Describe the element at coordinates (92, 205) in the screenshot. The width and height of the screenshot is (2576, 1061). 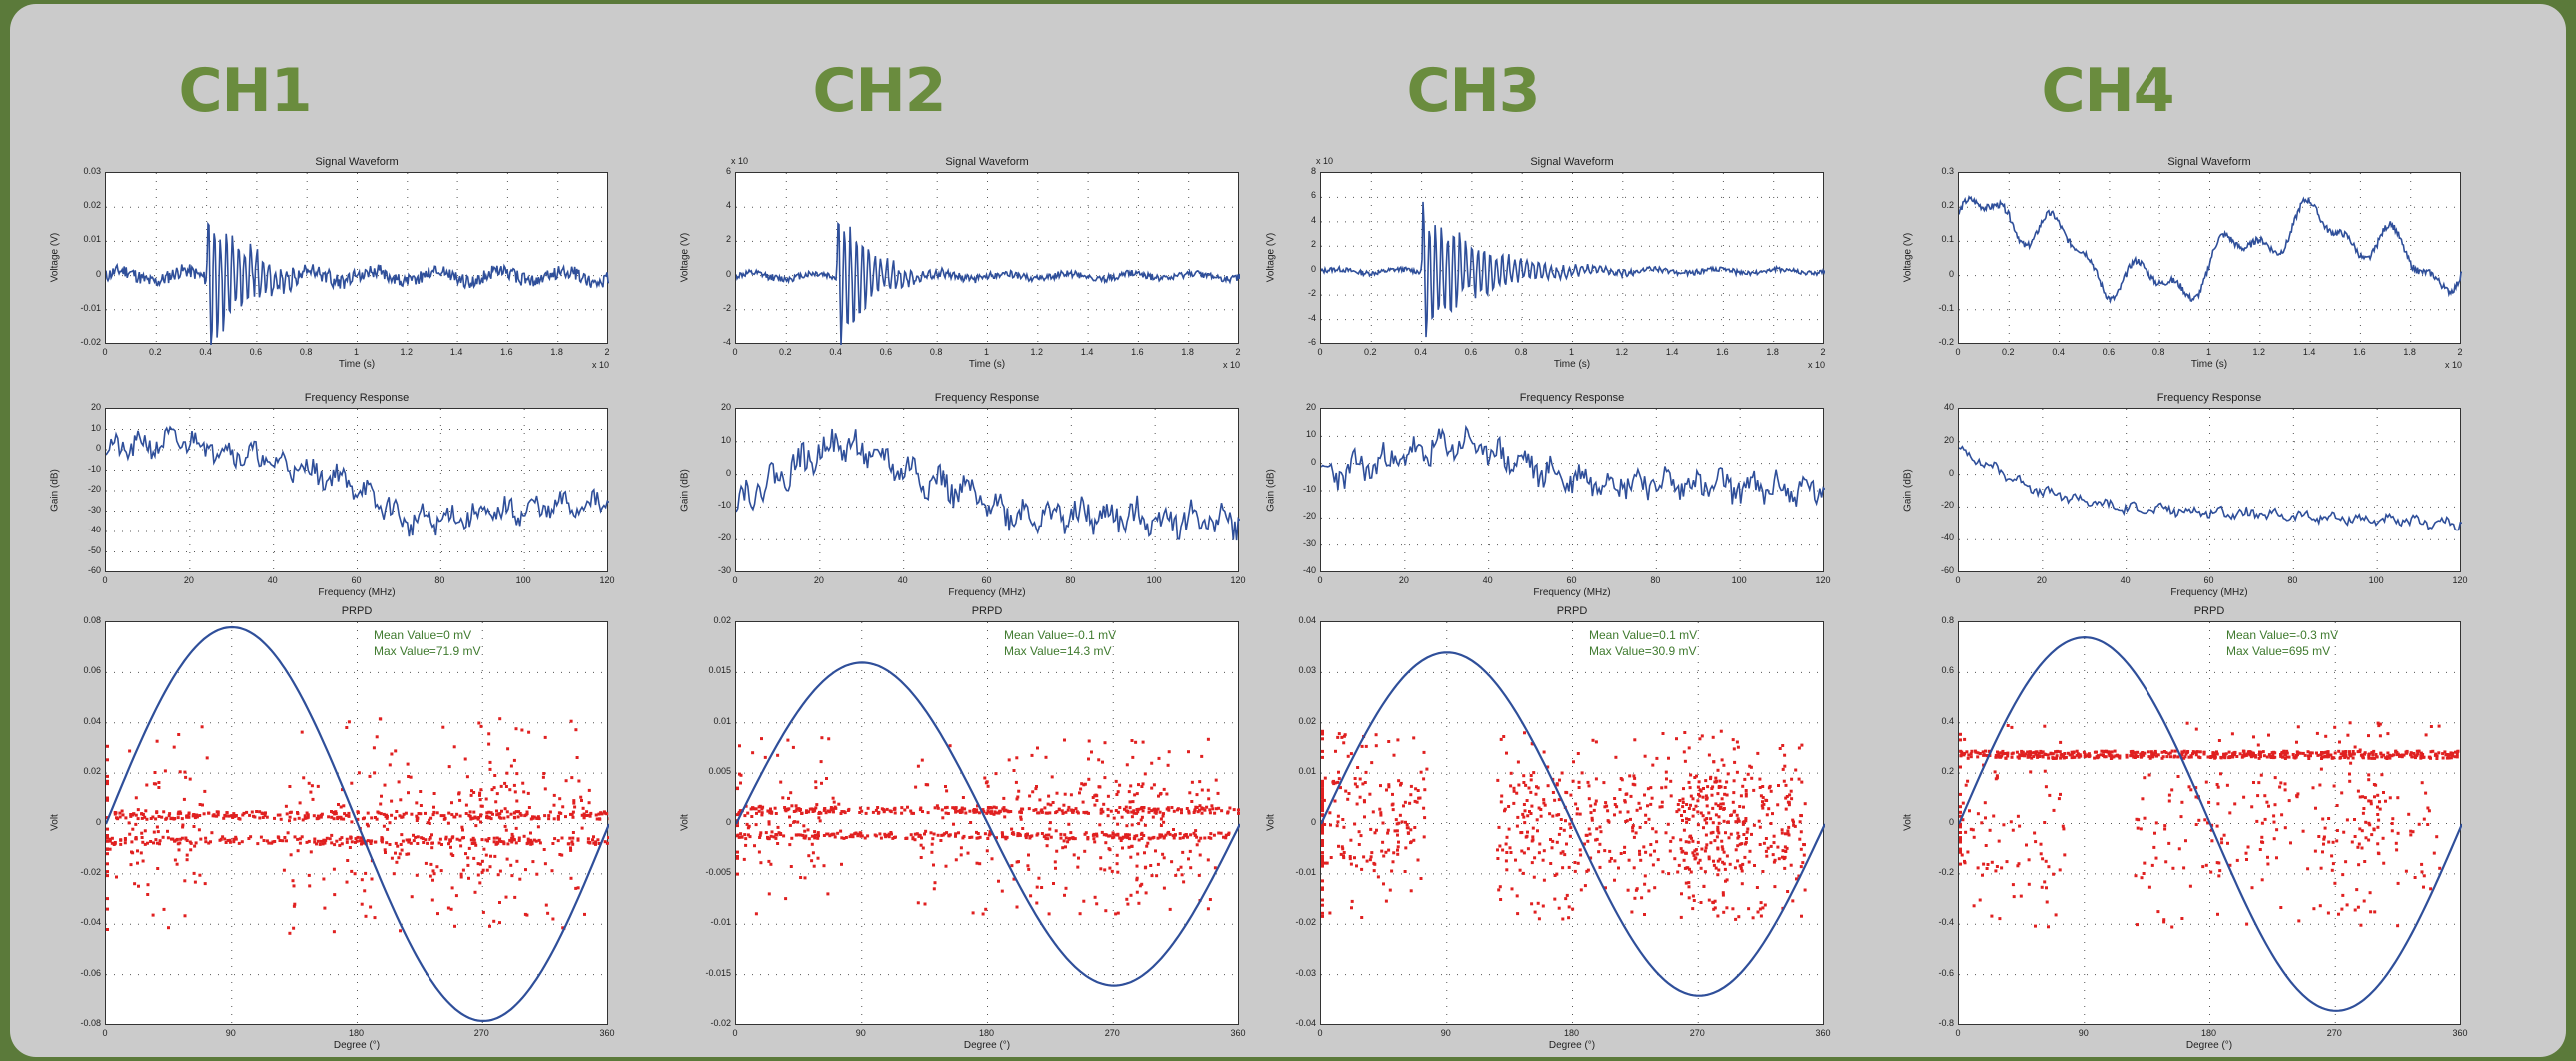
I see `waveform-plot-ytick: 0.02` at that location.